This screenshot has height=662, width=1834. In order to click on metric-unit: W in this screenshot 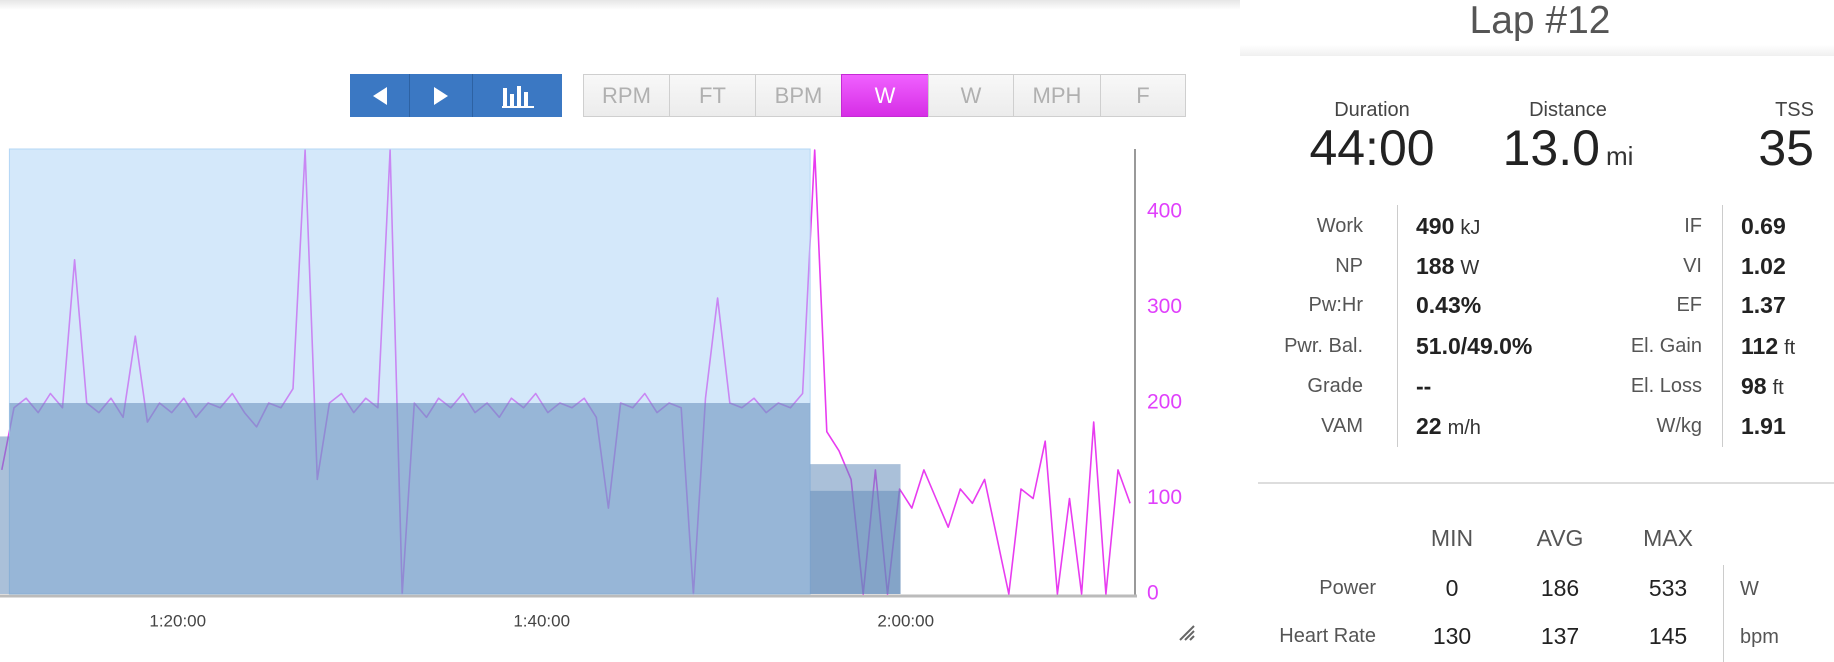, I will do `click(1470, 268)`.